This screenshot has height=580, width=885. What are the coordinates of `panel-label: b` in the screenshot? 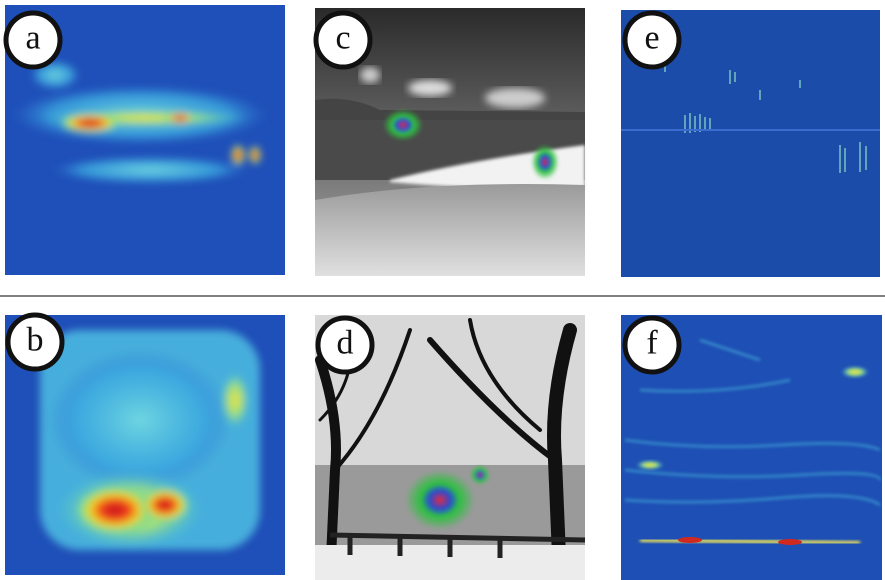 It's located at (35, 340).